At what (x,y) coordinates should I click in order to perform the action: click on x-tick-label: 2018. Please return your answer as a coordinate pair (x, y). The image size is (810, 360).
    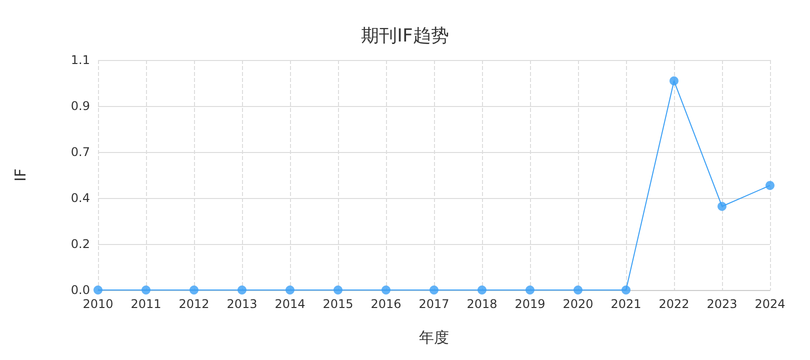
    Looking at the image, I should click on (482, 304).